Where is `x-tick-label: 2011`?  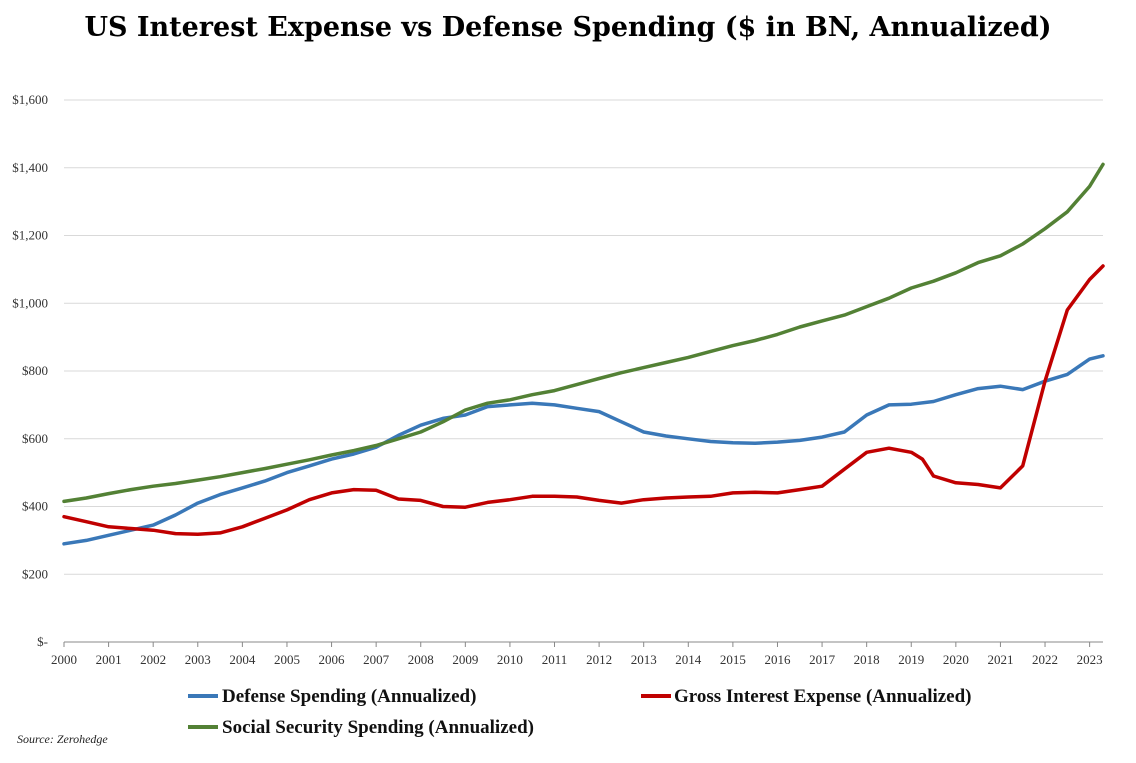
x-tick-label: 2011 is located at coordinates (555, 659).